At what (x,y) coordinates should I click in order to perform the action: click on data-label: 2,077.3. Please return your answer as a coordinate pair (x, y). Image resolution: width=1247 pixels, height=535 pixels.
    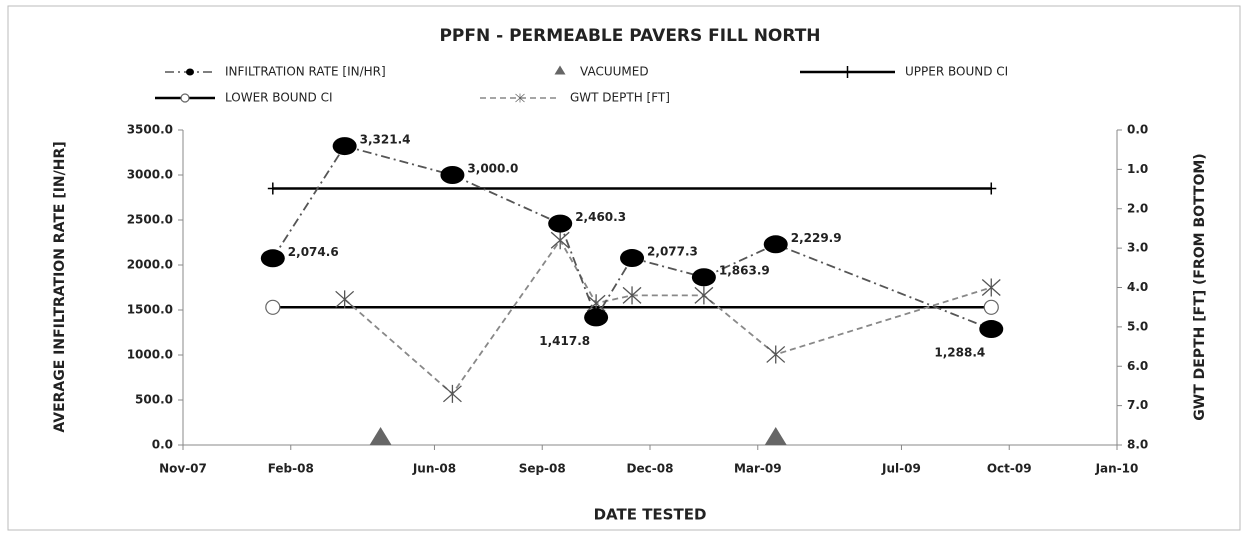
    Looking at the image, I should click on (672, 252).